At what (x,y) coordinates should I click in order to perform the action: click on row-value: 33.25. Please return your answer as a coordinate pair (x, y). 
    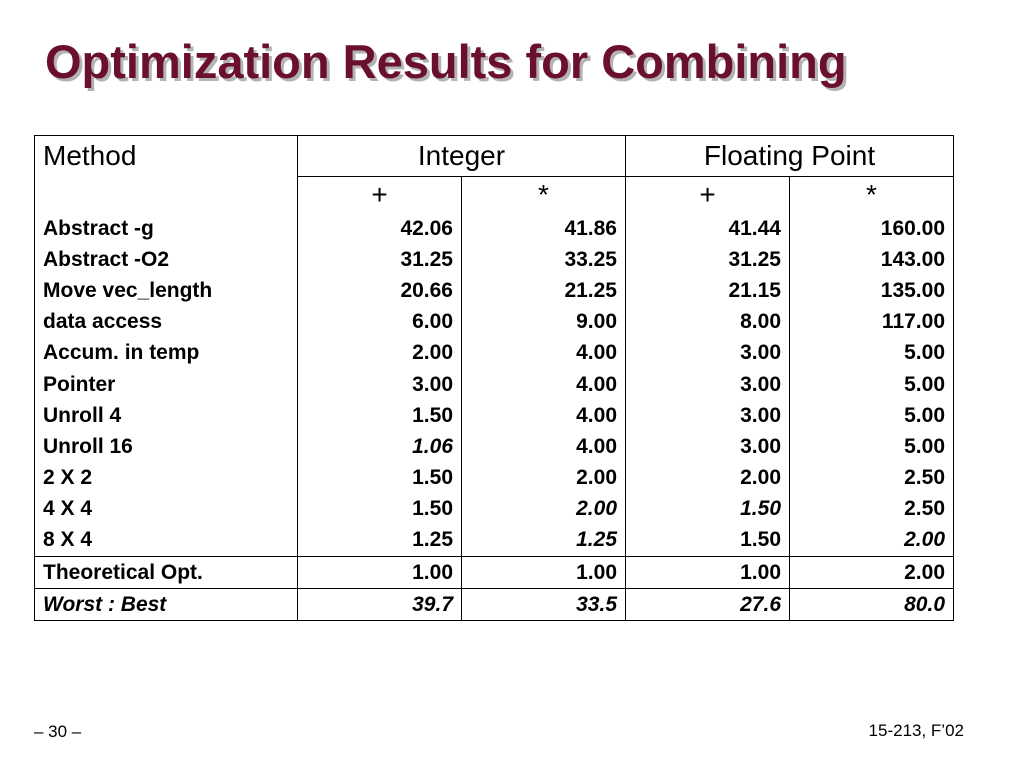
    Looking at the image, I should click on (543, 260).